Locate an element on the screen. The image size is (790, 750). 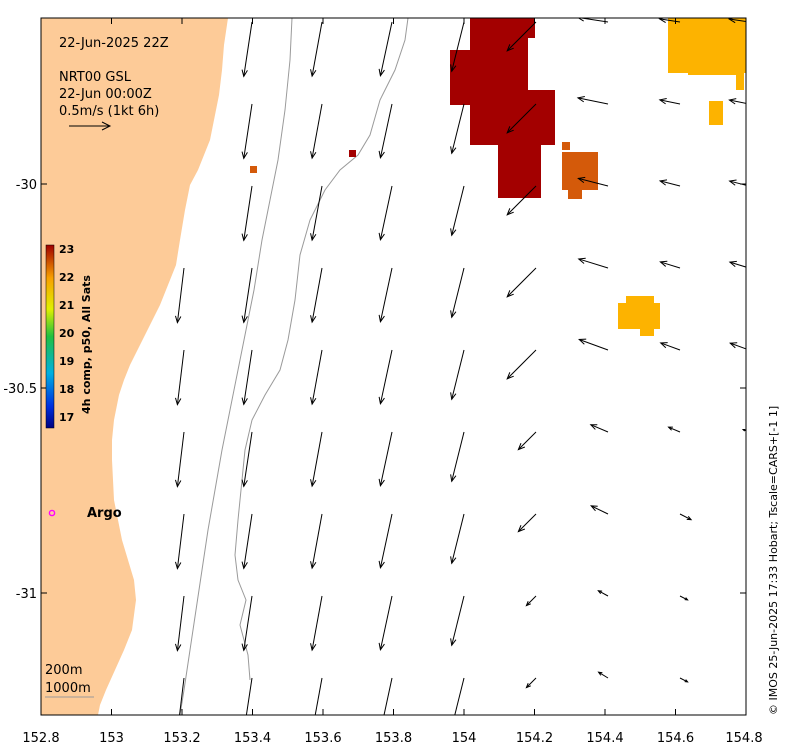
x-tick-label: 154 is located at coordinates (464, 738).